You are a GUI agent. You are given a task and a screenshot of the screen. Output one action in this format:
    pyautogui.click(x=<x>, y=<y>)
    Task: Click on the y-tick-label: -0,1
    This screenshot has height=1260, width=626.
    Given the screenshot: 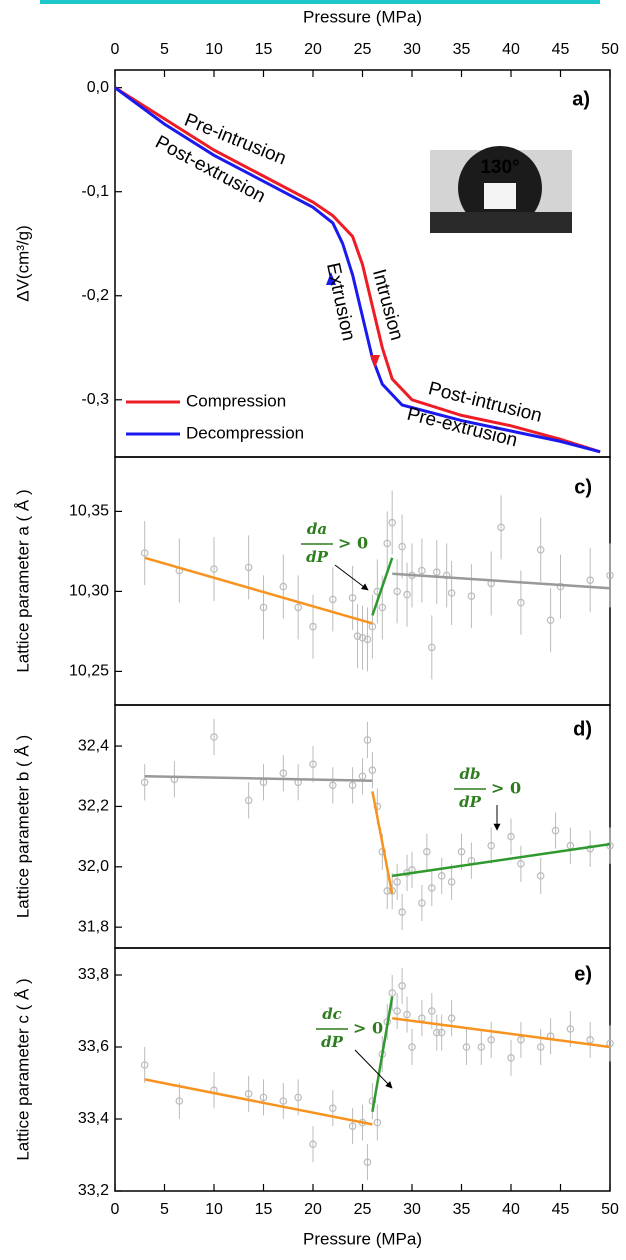 What is the action you would take?
    pyautogui.click(x=95, y=191)
    